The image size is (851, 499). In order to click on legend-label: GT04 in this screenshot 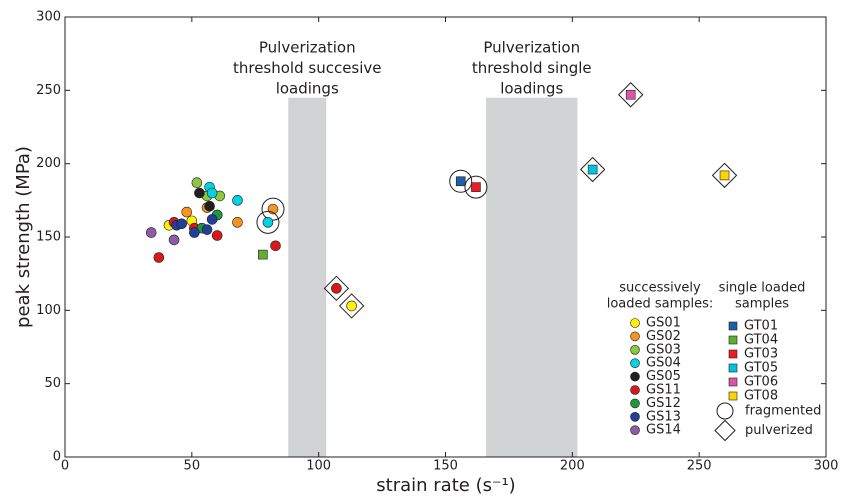, I will do `click(761, 340)`.